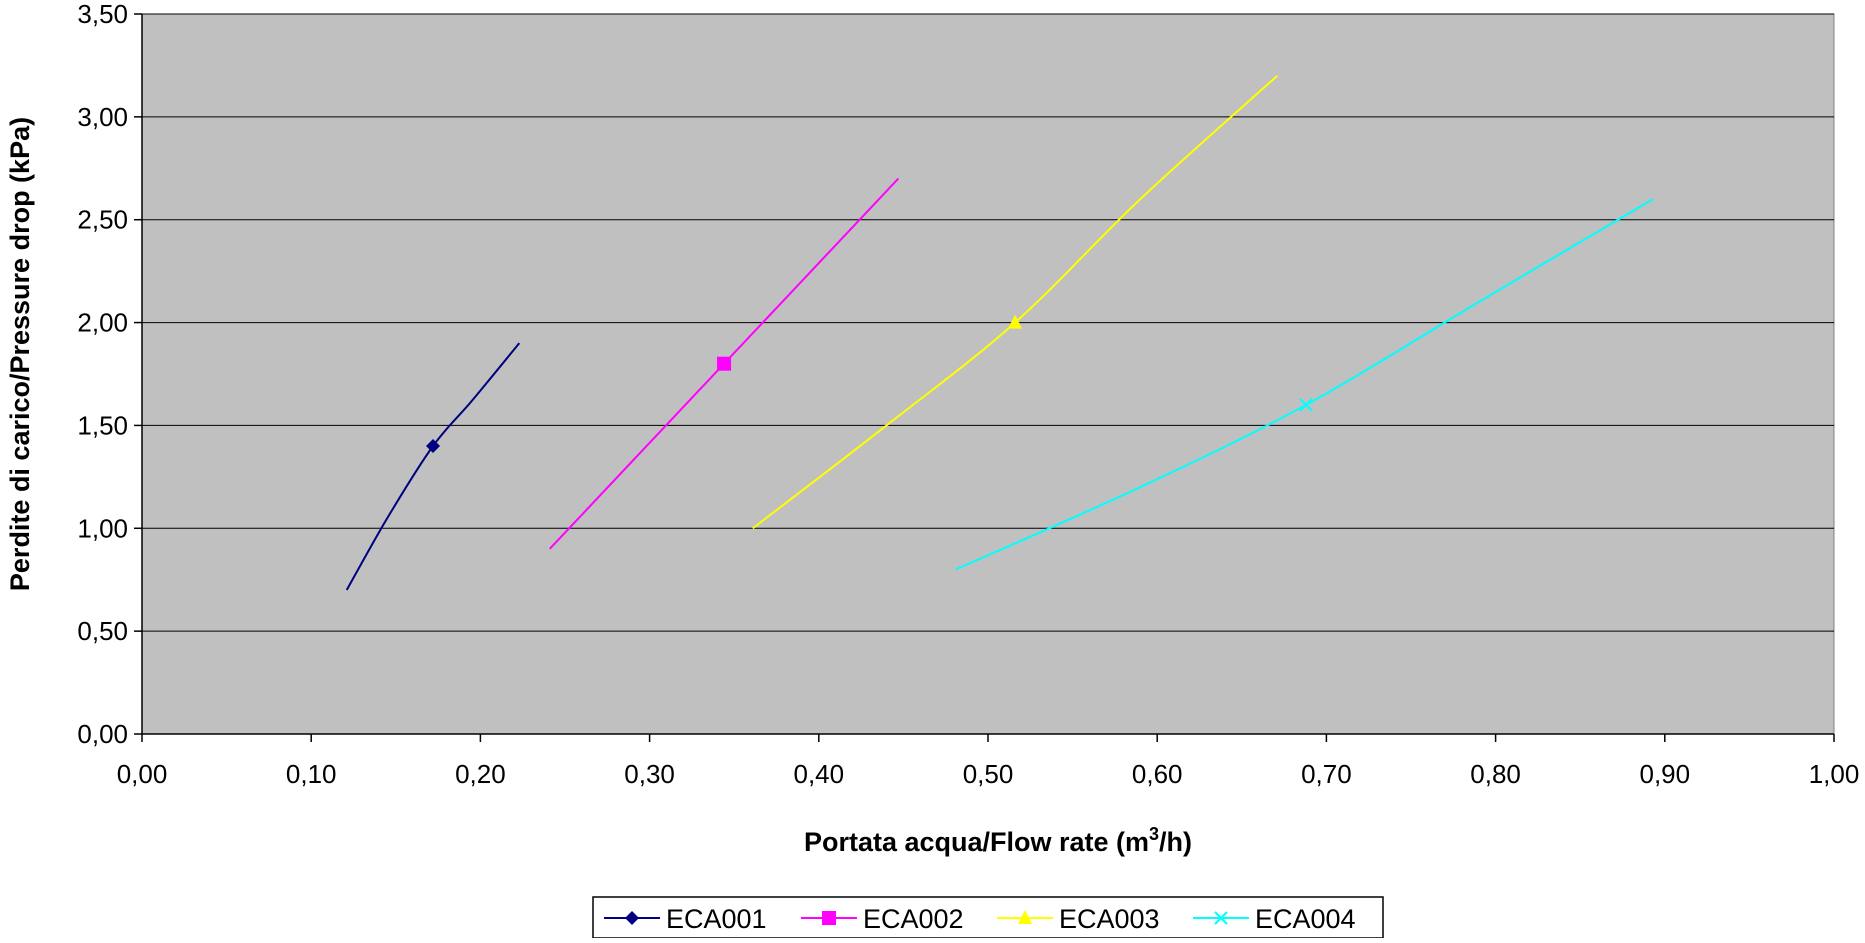  What do you see at coordinates (1495, 774) in the screenshot?
I see `x-tick-label: 0,80` at bounding box center [1495, 774].